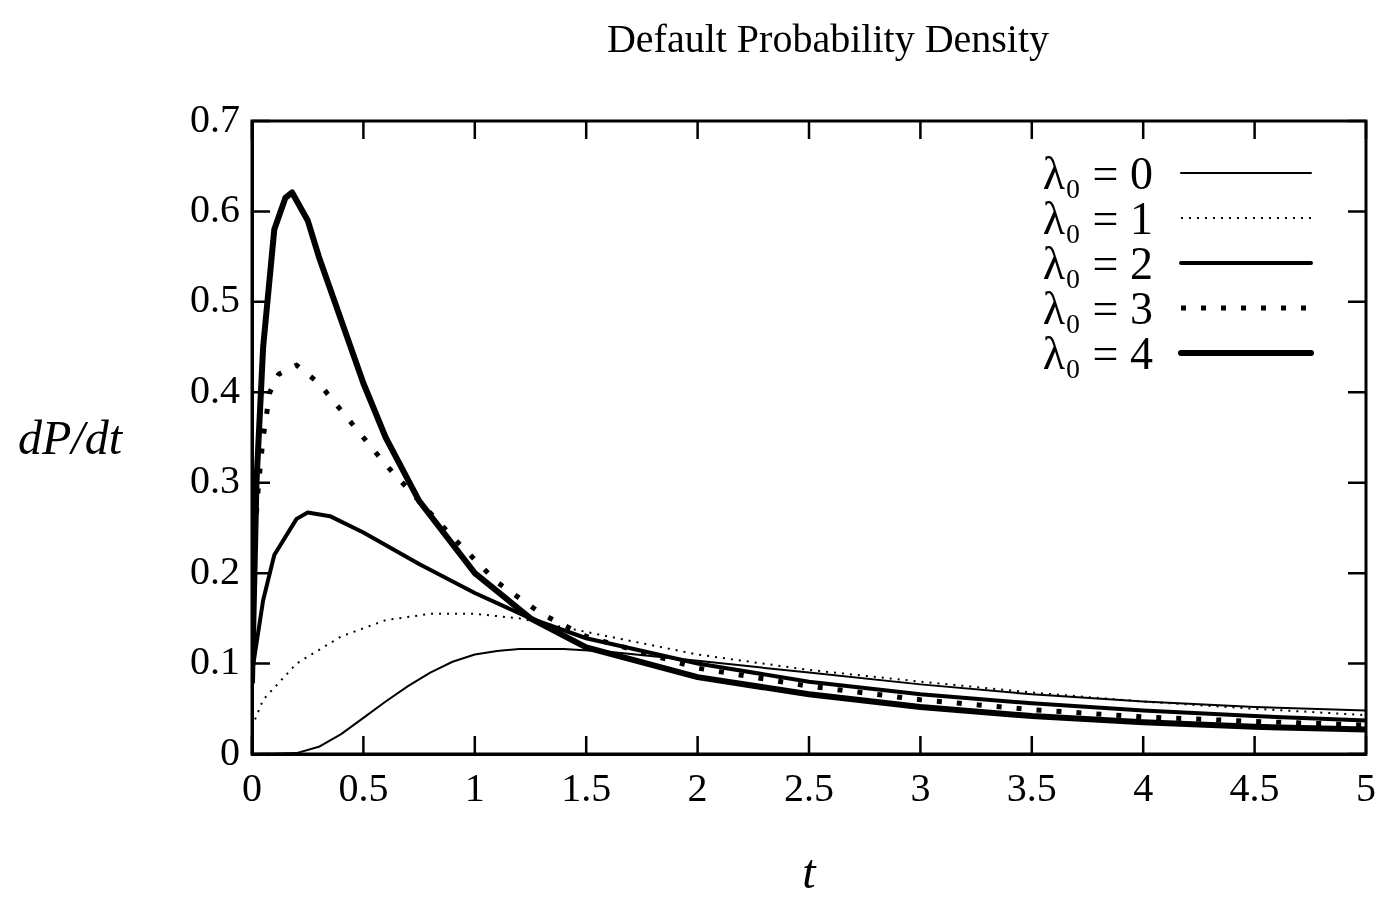 The height and width of the screenshot is (906, 1392). What do you see at coordinates (215, 299) in the screenshot?
I see `y-tick-label: 0.5` at bounding box center [215, 299].